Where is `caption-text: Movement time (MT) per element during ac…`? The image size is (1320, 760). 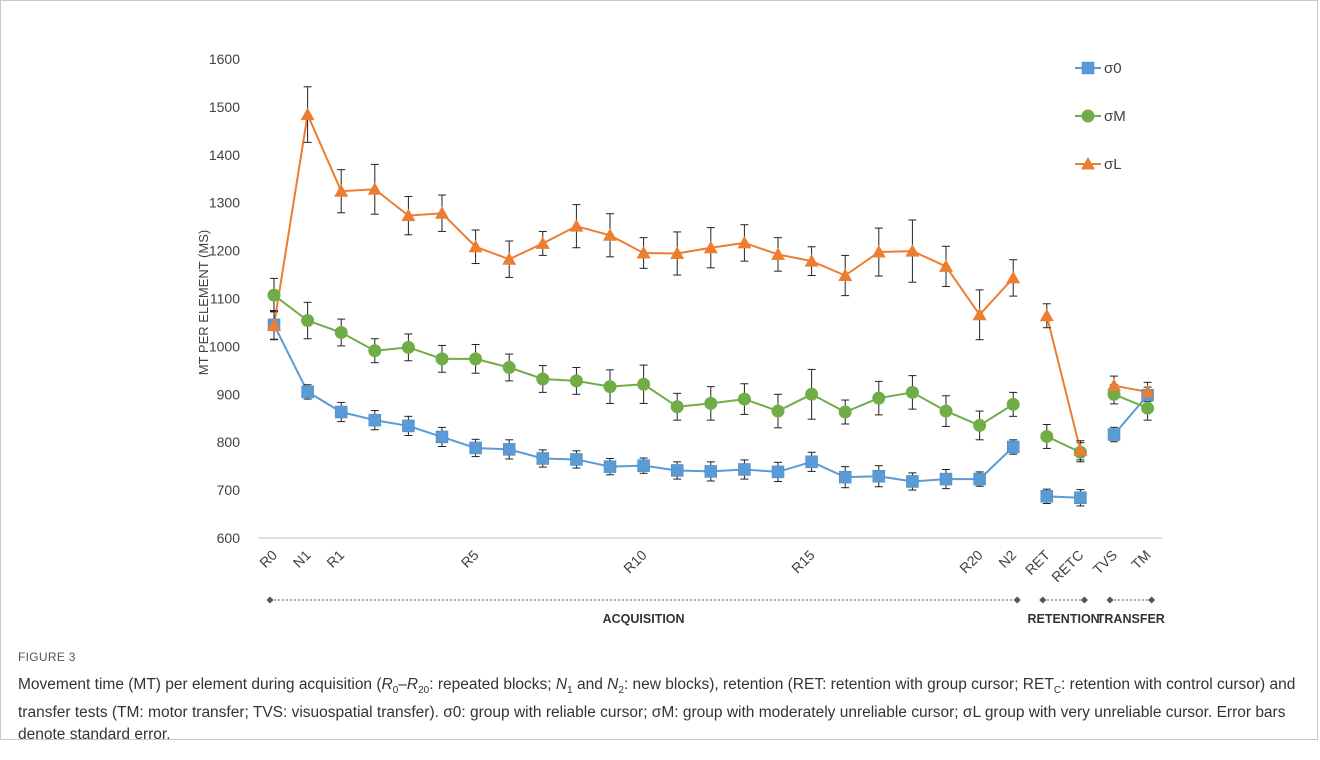 caption-text: Movement time (MT) per element during ac… is located at coordinates (657, 710).